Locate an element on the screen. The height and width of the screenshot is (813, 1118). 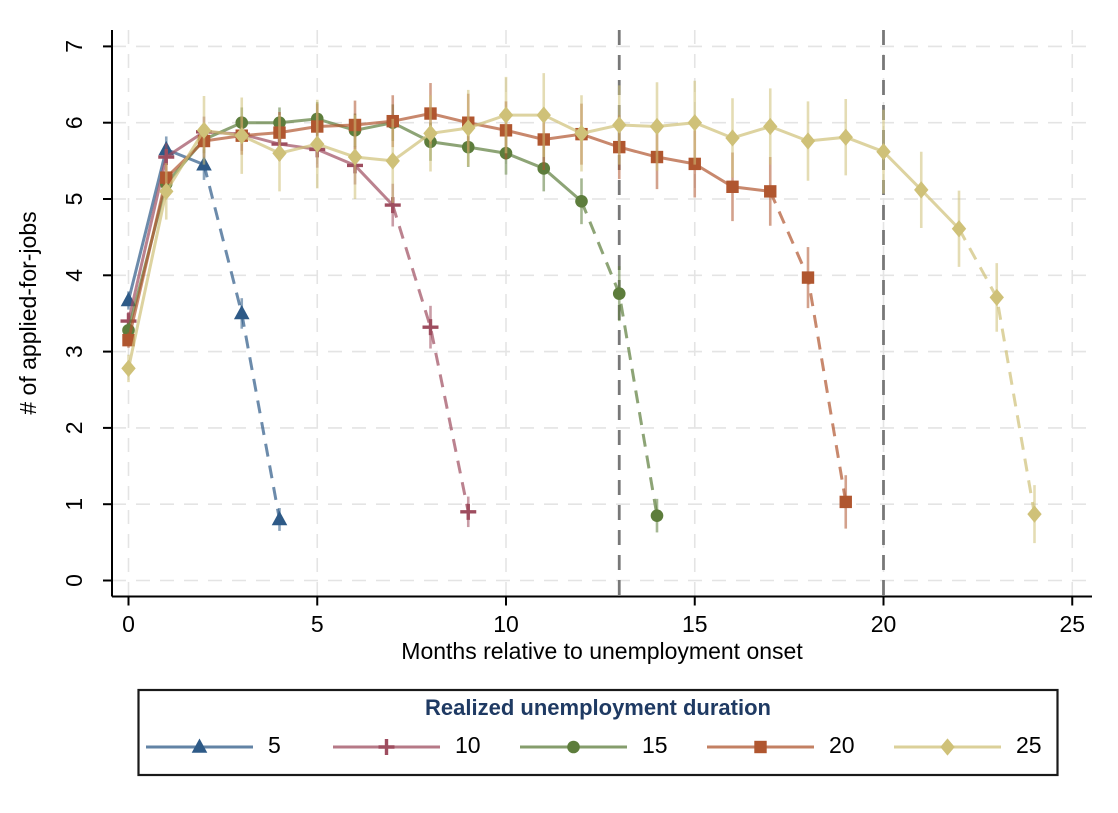
legend-entry-label: 15 is located at coordinates (655, 745).